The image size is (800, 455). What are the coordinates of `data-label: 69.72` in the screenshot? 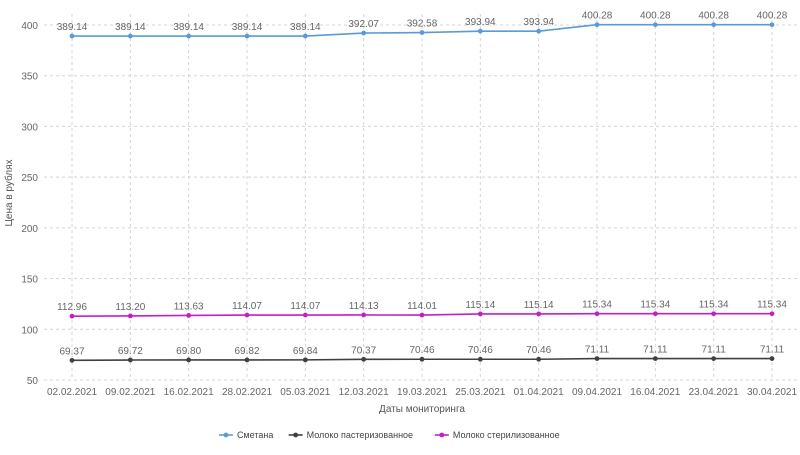 It's located at (130, 351).